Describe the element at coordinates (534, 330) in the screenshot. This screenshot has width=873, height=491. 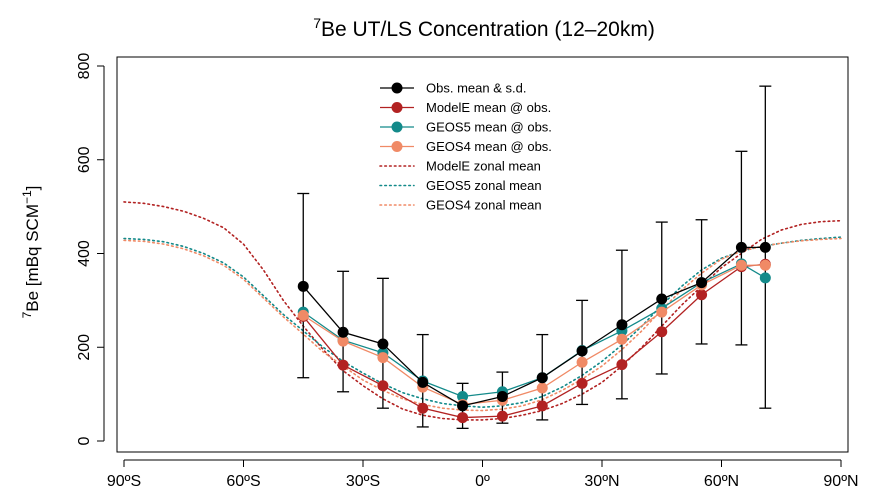
I see `model-series-line` at that location.